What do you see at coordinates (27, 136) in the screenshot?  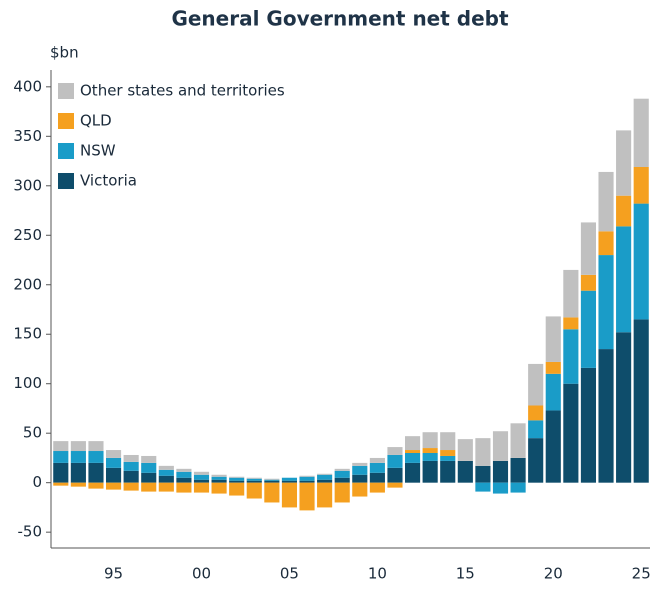 I see `y-tick-label: 350` at bounding box center [27, 136].